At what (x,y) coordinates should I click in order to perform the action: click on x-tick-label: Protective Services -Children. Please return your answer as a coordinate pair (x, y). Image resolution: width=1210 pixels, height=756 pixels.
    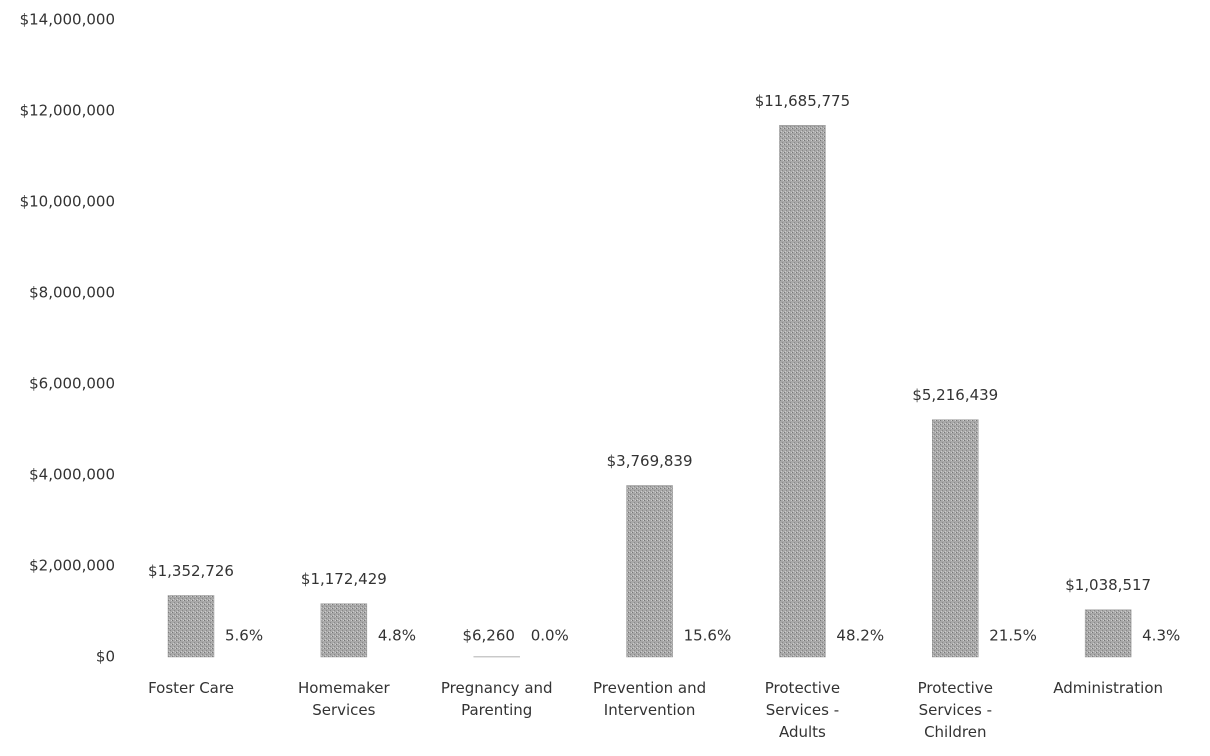
    Looking at the image, I should click on (955, 710).